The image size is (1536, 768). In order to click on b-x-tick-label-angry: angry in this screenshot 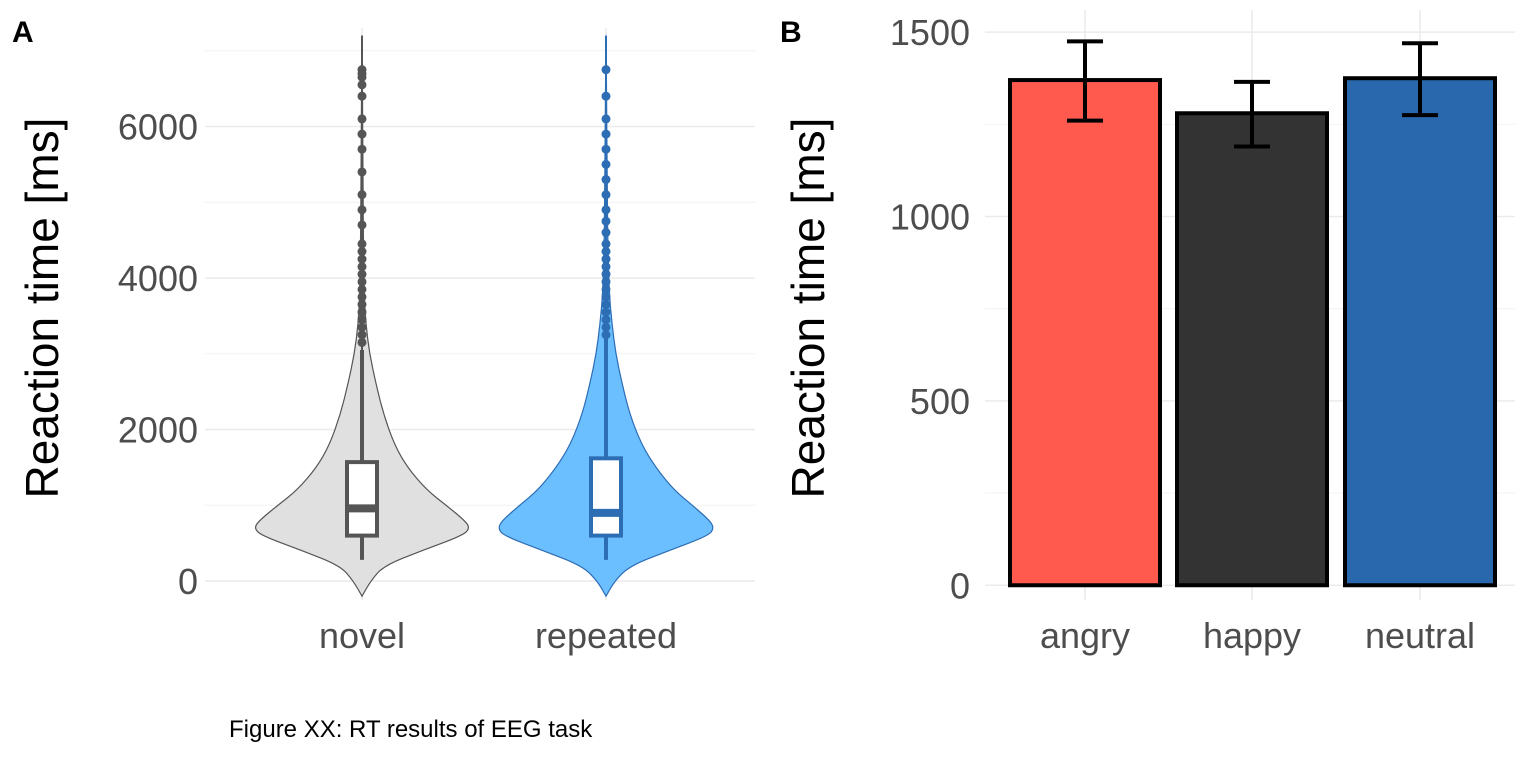, I will do `click(1085, 635)`.